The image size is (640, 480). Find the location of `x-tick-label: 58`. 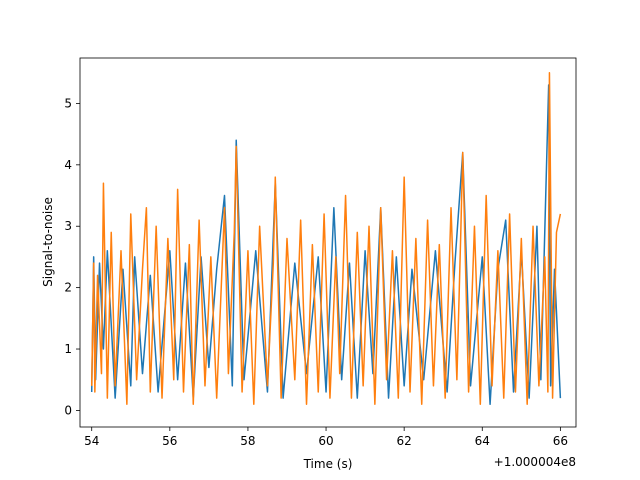

x-tick-label: 58 is located at coordinates (247, 441).